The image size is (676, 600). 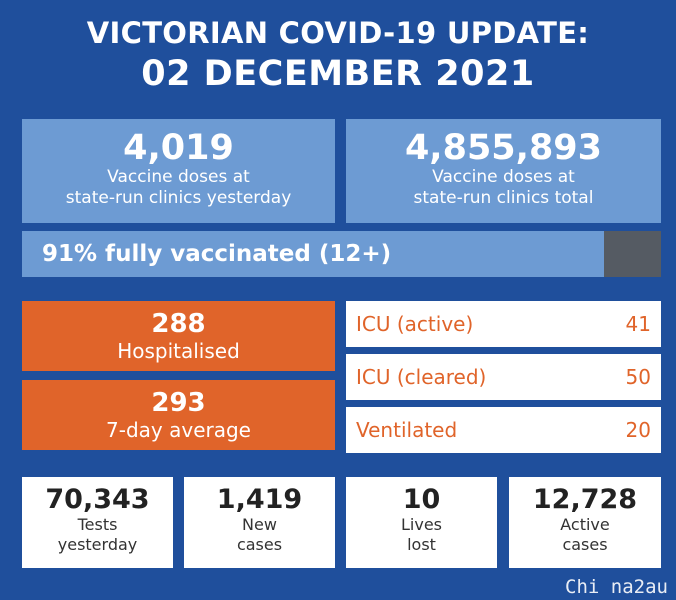 What do you see at coordinates (178, 324) in the screenshot?
I see `hospitalised-value: 288` at bounding box center [178, 324].